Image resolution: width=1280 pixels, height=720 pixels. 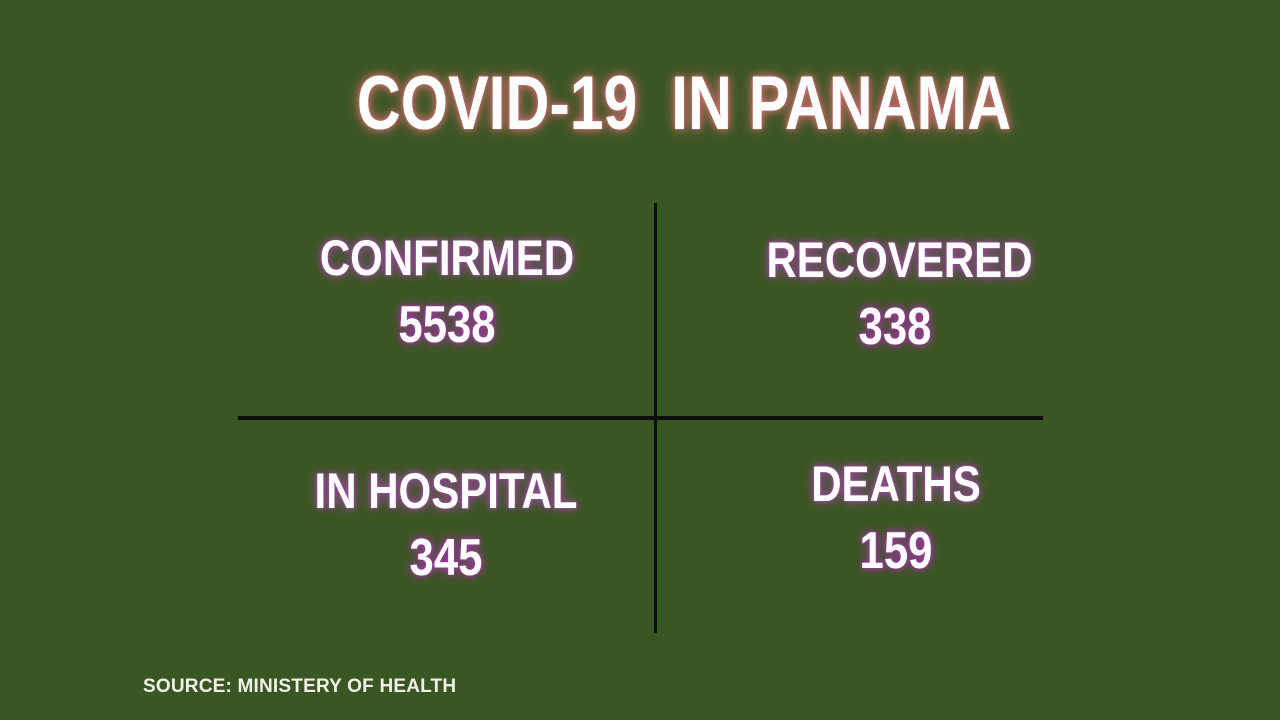 I want to click on stat-deaths: DEATHS 159, so click(x=896, y=517).